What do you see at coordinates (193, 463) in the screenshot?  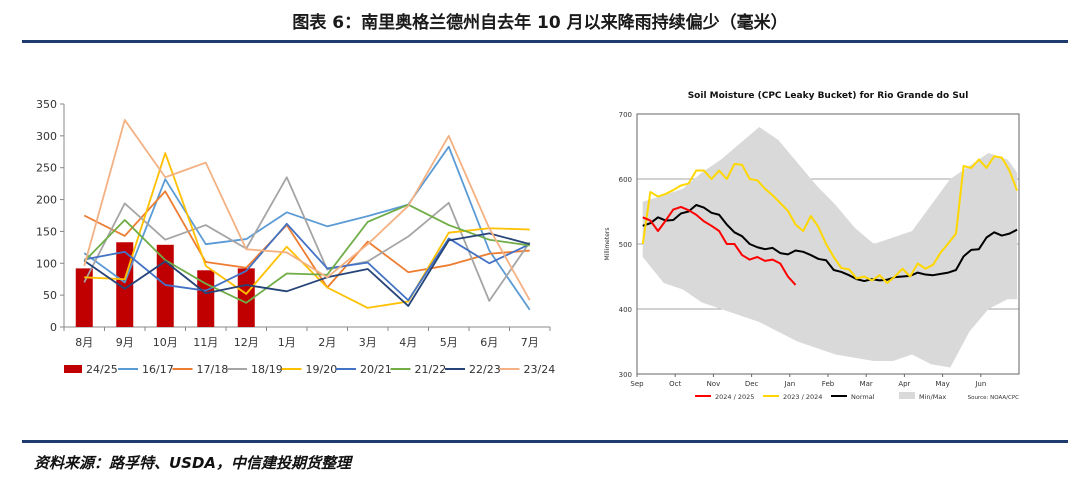 I see `source-note: 资料来源：路孚特、USDA，中信建投期货整理` at bounding box center [193, 463].